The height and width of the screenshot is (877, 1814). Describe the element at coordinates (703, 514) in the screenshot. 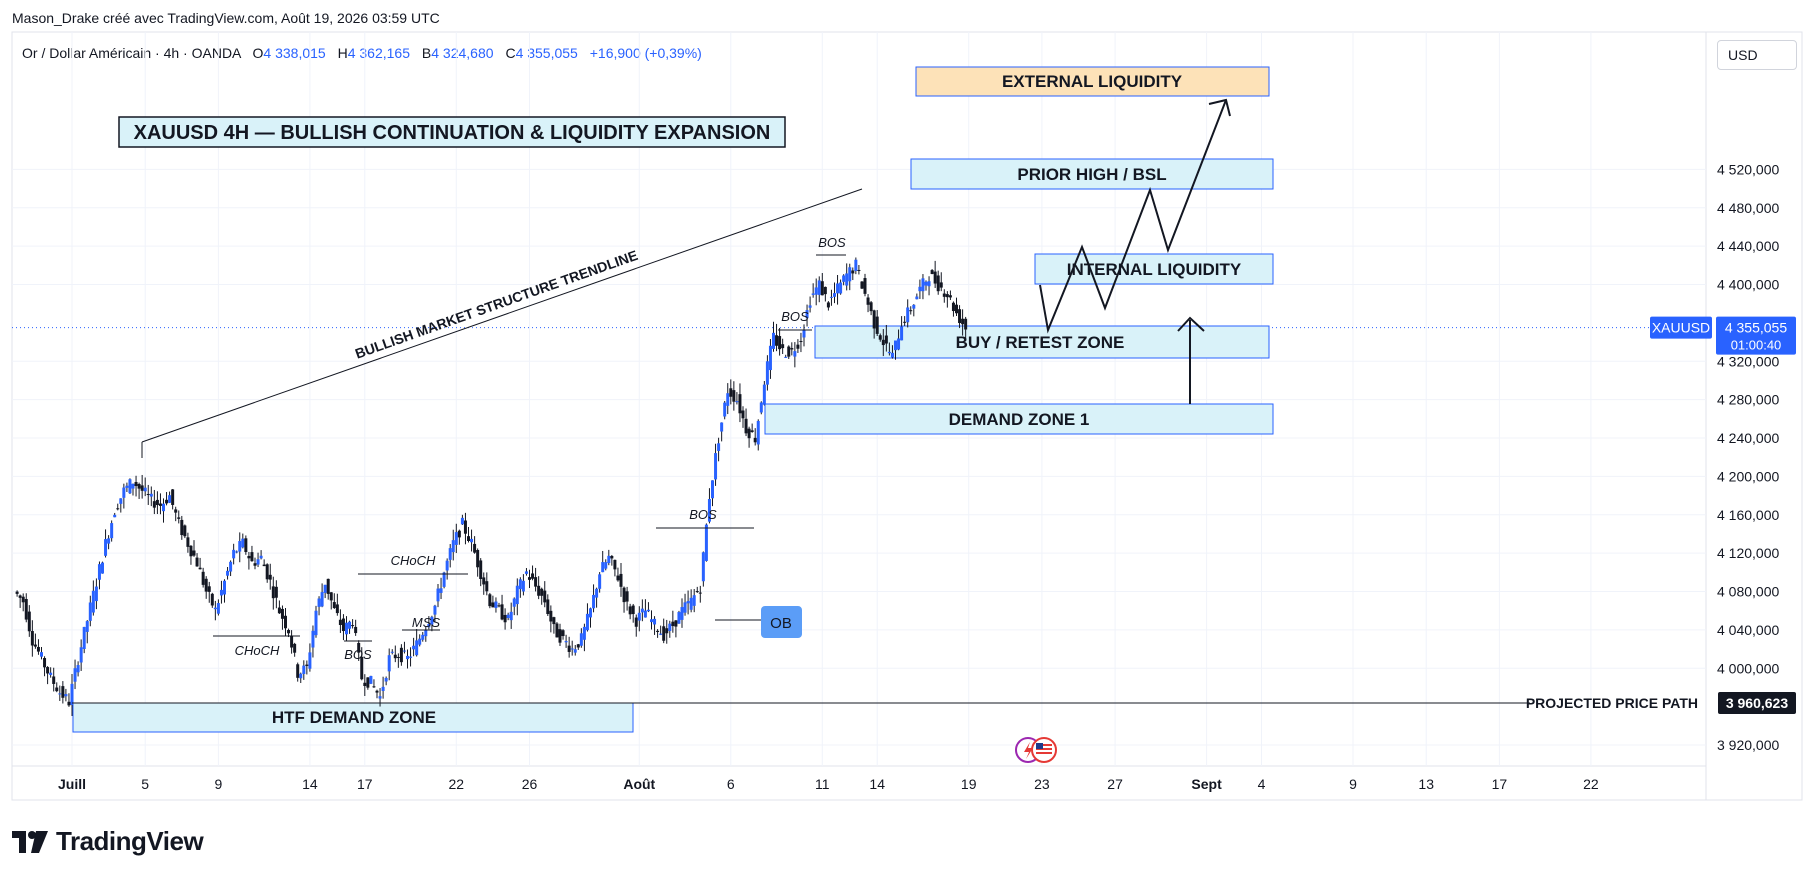

I see `bos-label-2: BOS` at that location.